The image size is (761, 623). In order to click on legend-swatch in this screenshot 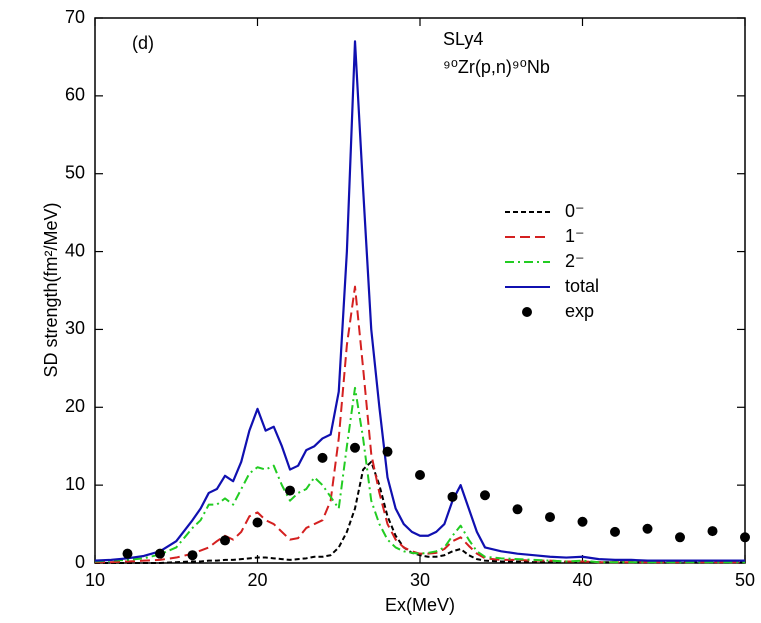, I will do `click(527, 312)`.